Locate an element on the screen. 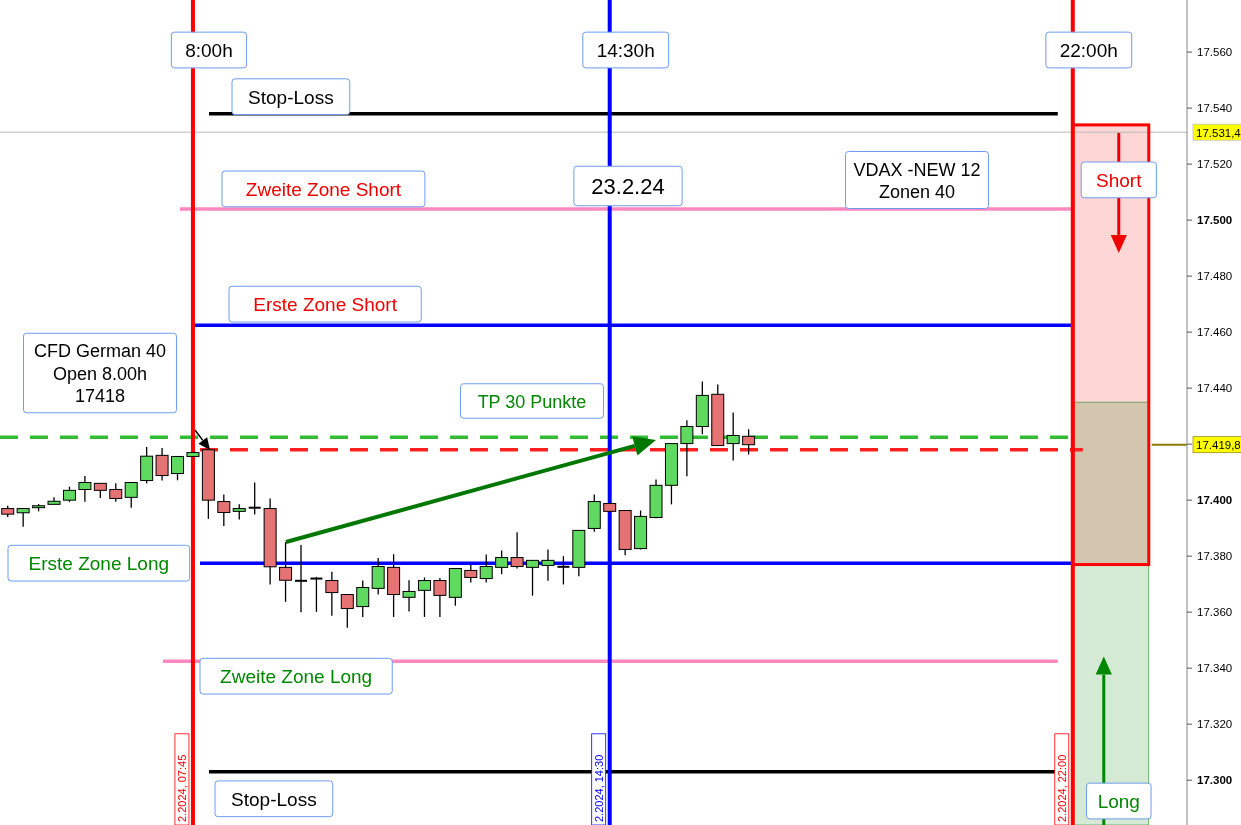 The width and height of the screenshot is (1241, 825). ref-line-label: 17.531,4 is located at coordinates (1218, 132).